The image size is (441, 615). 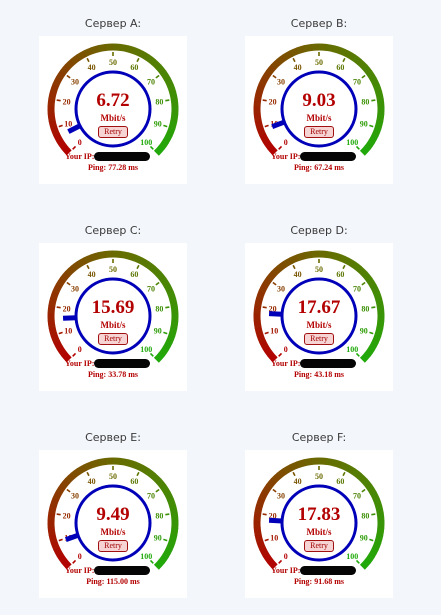 What do you see at coordinates (151, 288) in the screenshot?
I see `gauge-tick-label: 70` at bounding box center [151, 288].